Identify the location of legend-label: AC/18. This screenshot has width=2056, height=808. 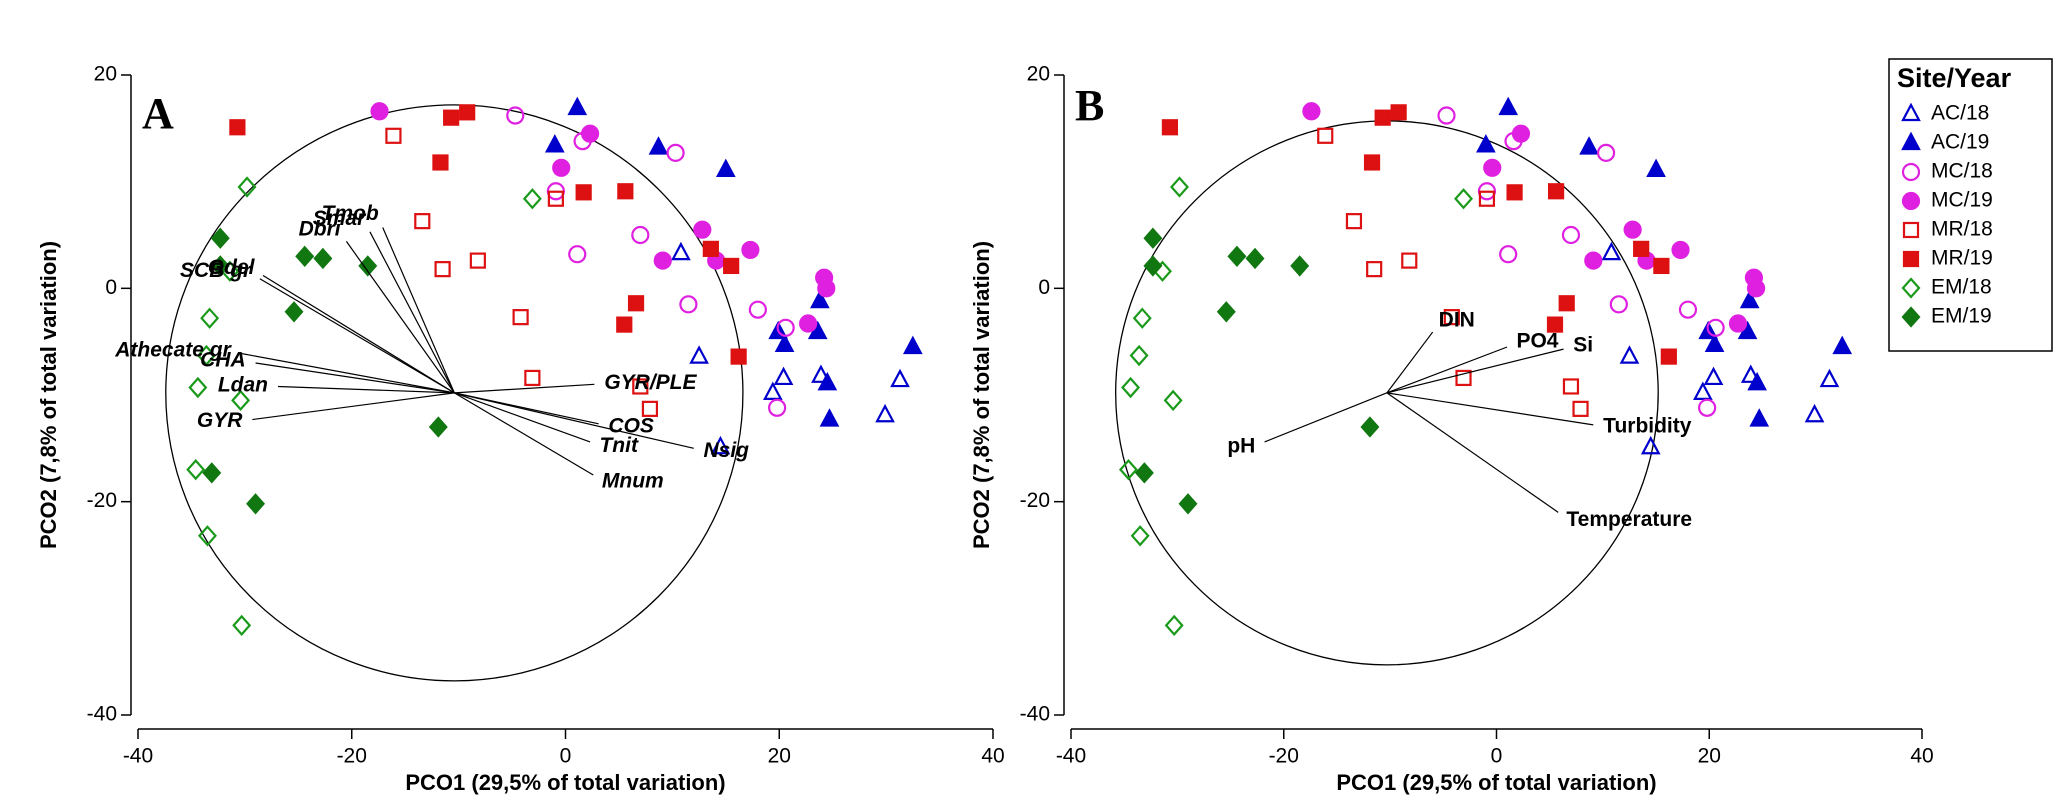
(1960, 113).